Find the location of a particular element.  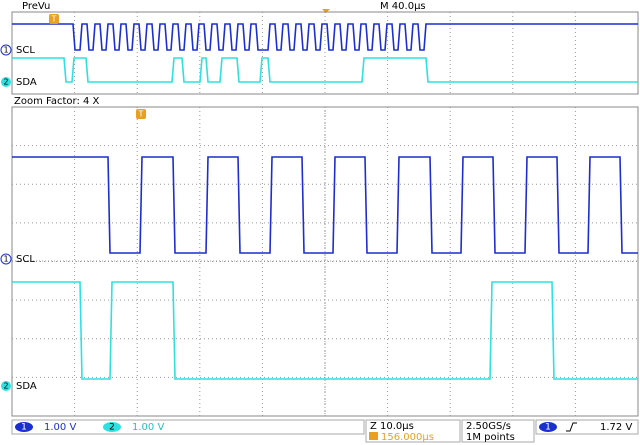

zoom-factor: Zoom Factor: 4 X is located at coordinates (57, 101).